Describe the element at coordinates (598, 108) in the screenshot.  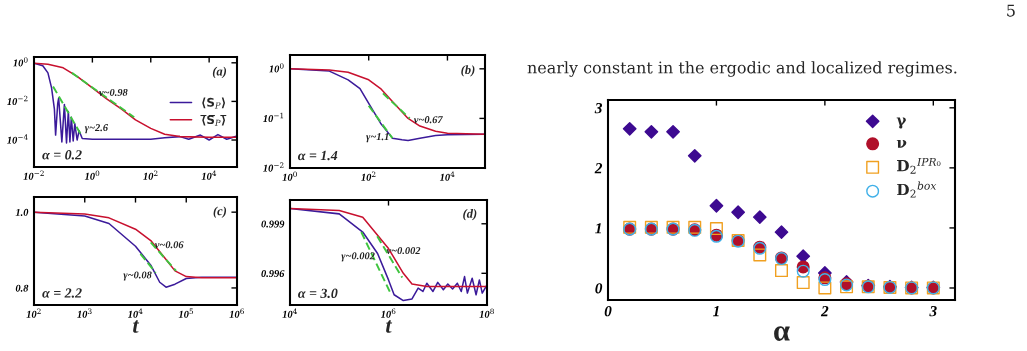
I see `y-tick-label: 3` at that location.